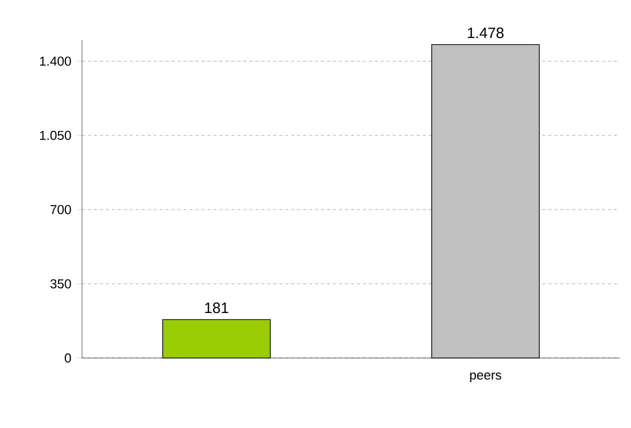 The width and height of the screenshot is (631, 428). Describe the element at coordinates (60, 209) in the screenshot. I see `y-tick-label: 700` at that location.